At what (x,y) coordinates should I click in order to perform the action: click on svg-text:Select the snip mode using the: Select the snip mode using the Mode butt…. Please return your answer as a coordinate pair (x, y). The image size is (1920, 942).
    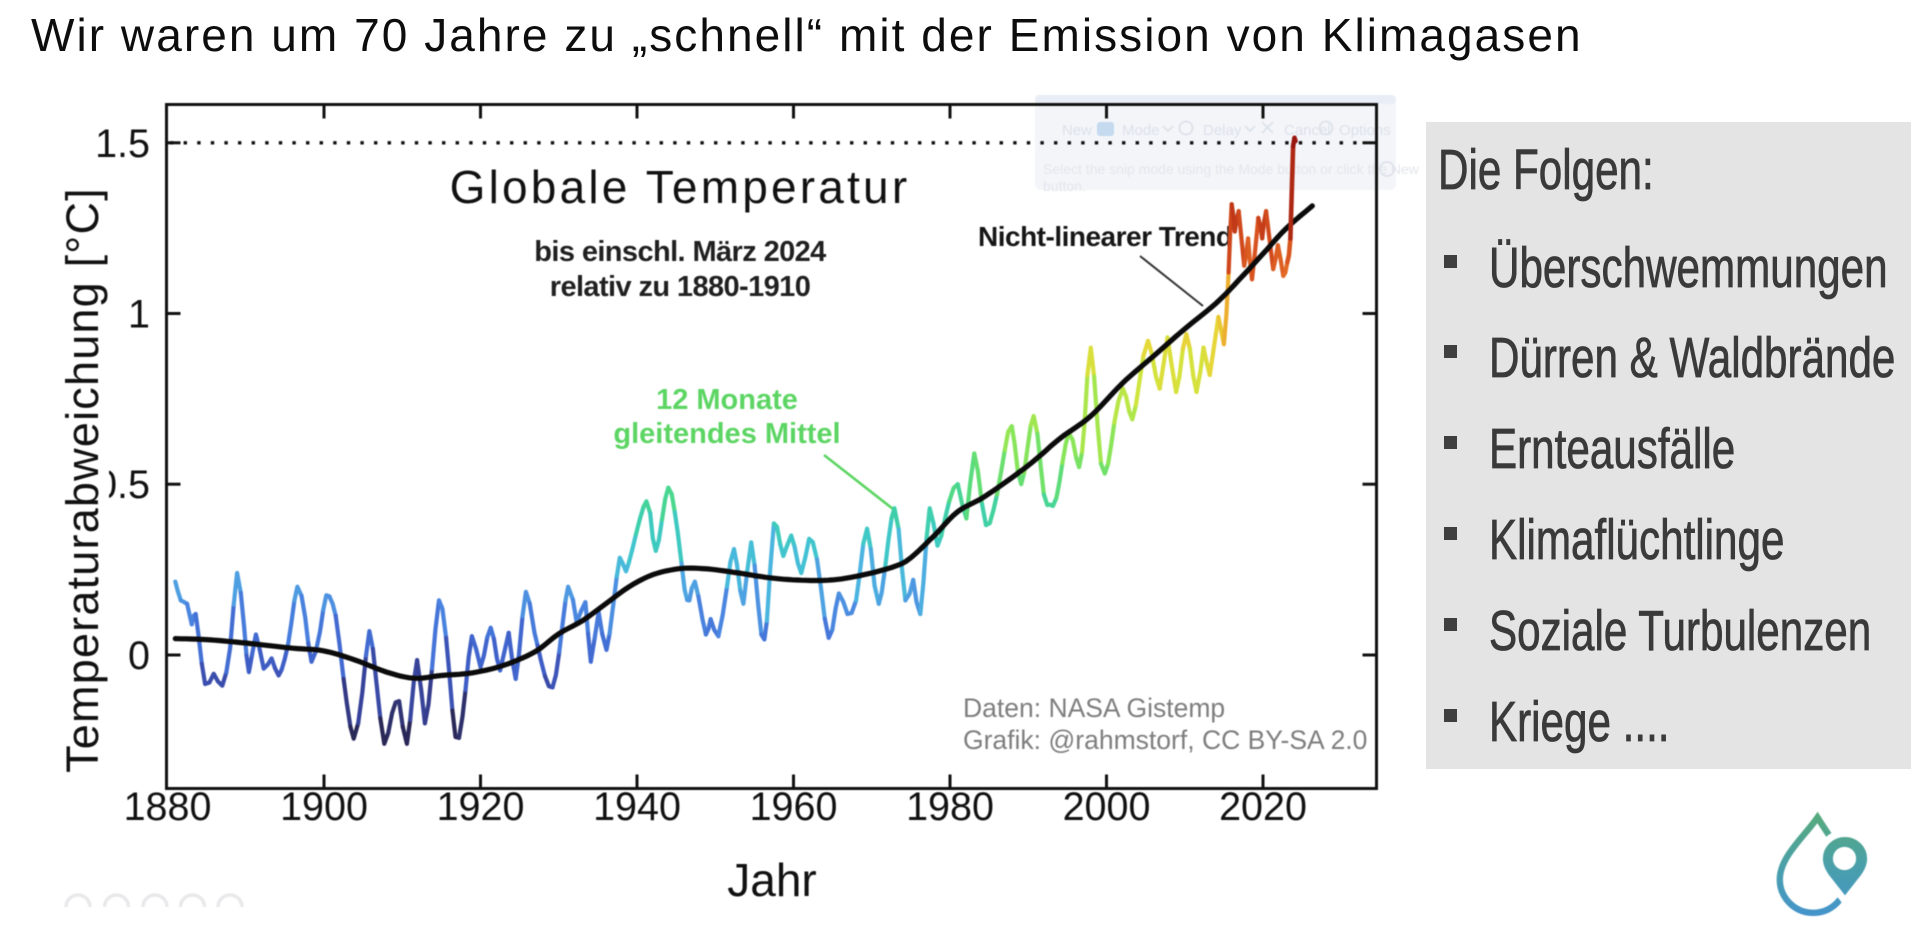
    Looking at the image, I should click on (1231, 169).